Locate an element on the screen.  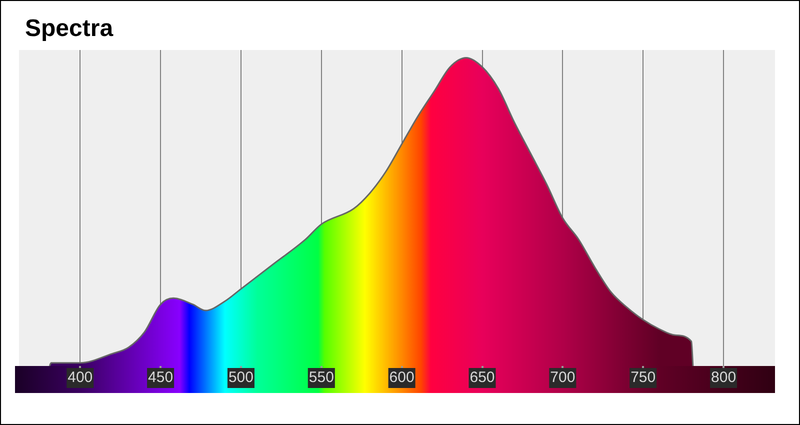
x-tick-label: 450 is located at coordinates (161, 377).